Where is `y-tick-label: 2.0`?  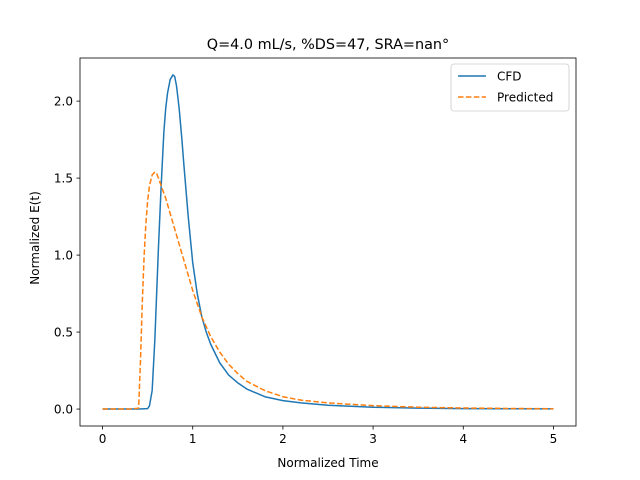 y-tick-label: 2.0 is located at coordinates (63, 101).